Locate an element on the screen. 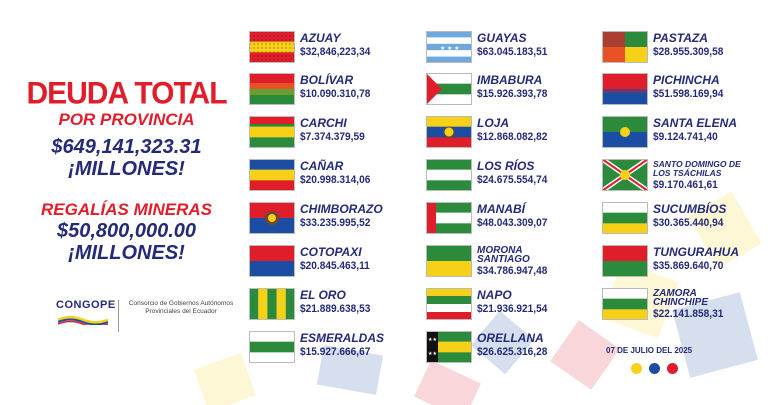  province-amount: $35.869.640,70 is located at coordinates (688, 266).